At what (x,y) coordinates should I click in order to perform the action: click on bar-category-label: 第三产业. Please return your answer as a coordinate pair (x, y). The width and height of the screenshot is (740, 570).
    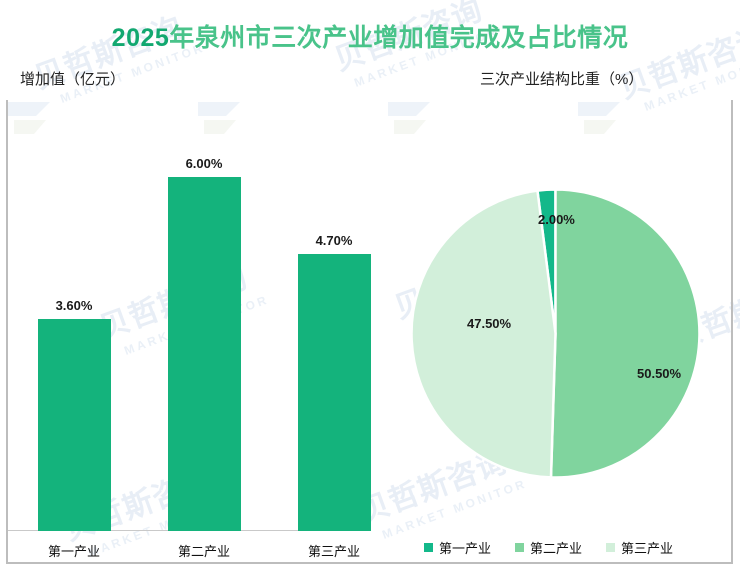
    Looking at the image, I should click on (333, 551).